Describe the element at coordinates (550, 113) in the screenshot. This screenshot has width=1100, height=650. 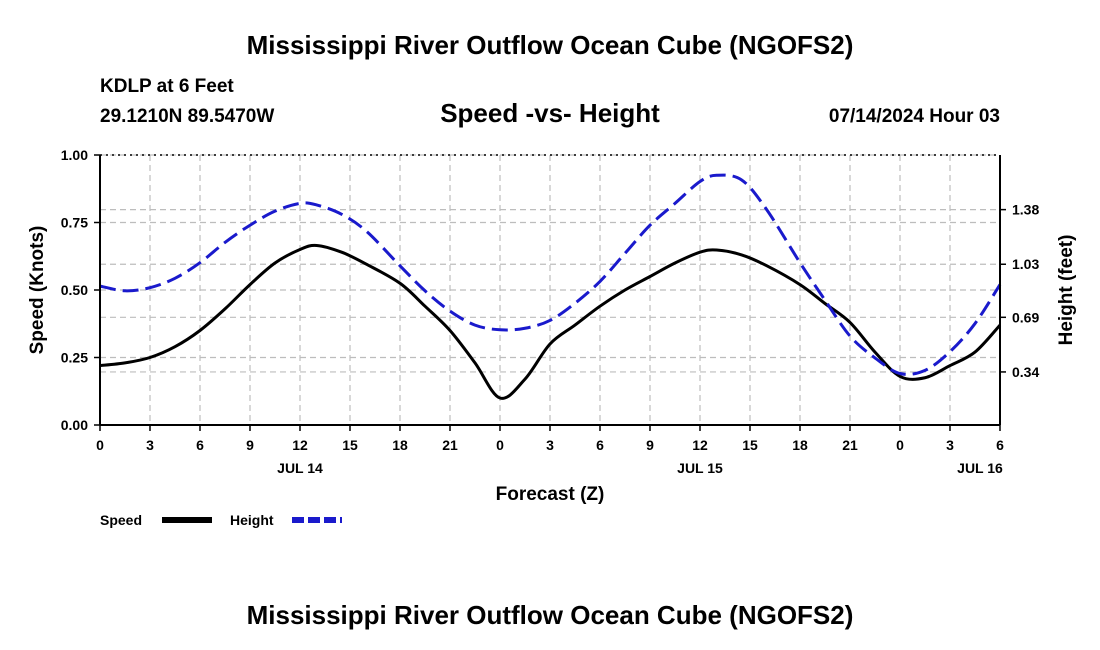
I see `chart-title: Speed -vs- Height` at that location.